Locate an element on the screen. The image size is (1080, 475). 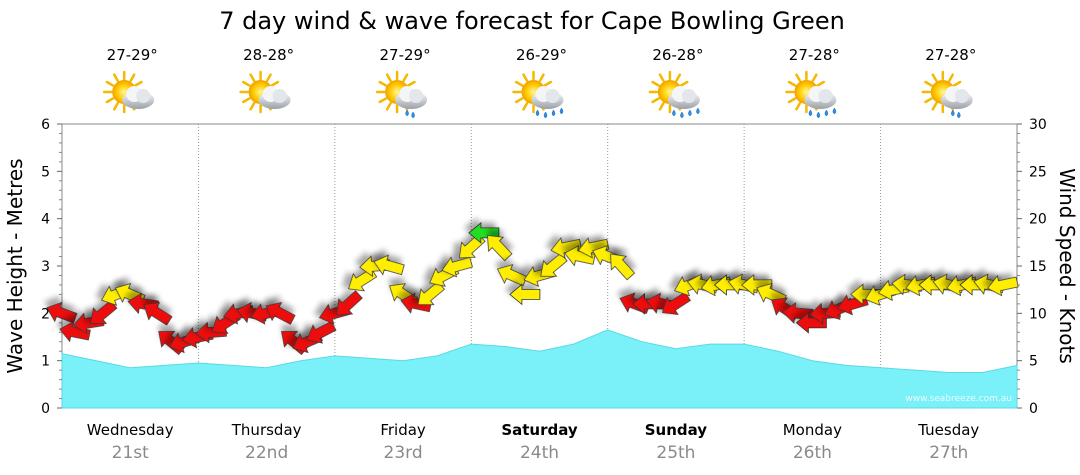
left-tick-label: 6 is located at coordinates (45, 125).